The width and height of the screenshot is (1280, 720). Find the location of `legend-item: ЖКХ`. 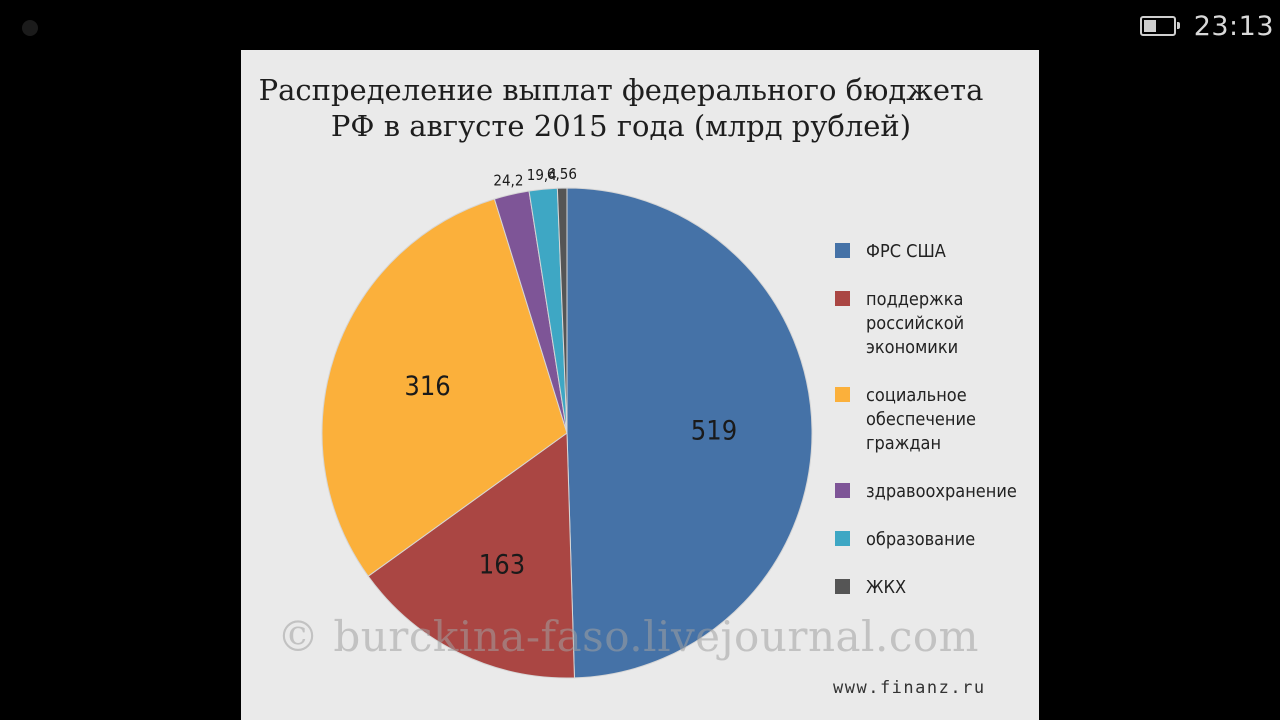

legend-item: ЖКХ is located at coordinates (873, 588).